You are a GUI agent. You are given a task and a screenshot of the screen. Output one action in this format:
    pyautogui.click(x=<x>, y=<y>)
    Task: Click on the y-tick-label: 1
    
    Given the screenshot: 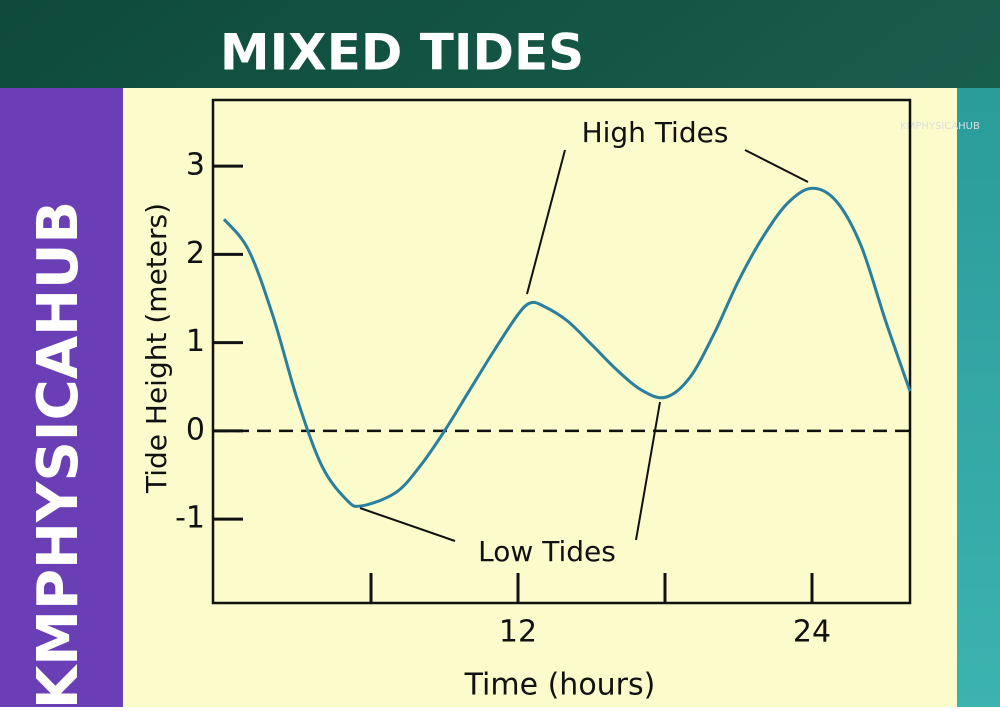 What is the action you would take?
    pyautogui.click(x=195, y=341)
    